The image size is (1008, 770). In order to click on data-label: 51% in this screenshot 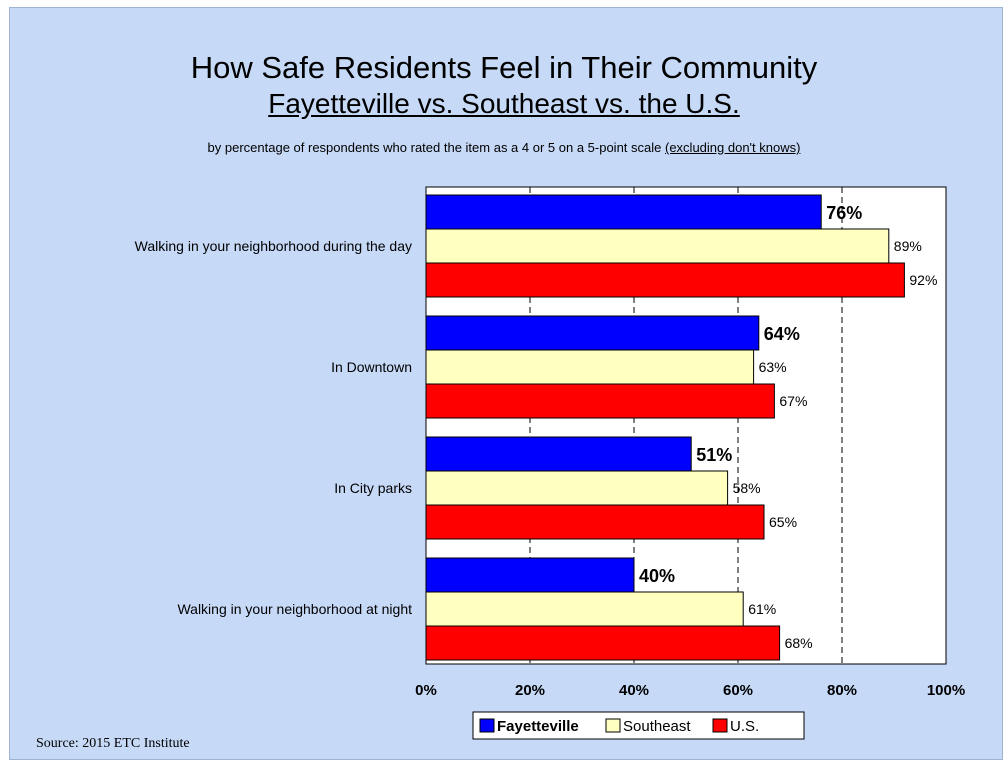, I will do `click(714, 455)`.